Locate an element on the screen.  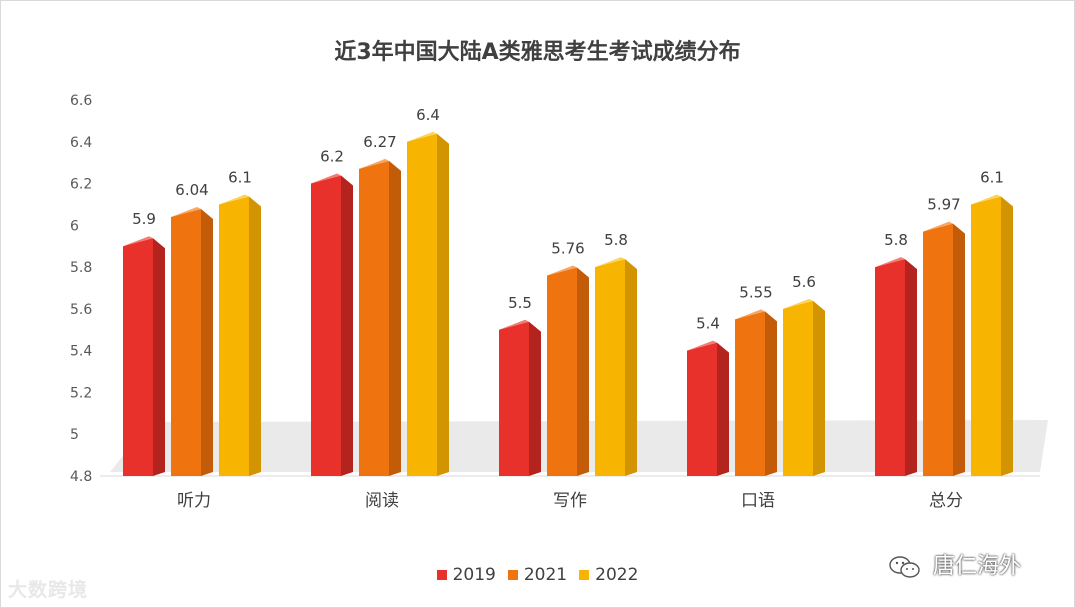
legend: 2019 2021 2022 is located at coordinates (537, 575).